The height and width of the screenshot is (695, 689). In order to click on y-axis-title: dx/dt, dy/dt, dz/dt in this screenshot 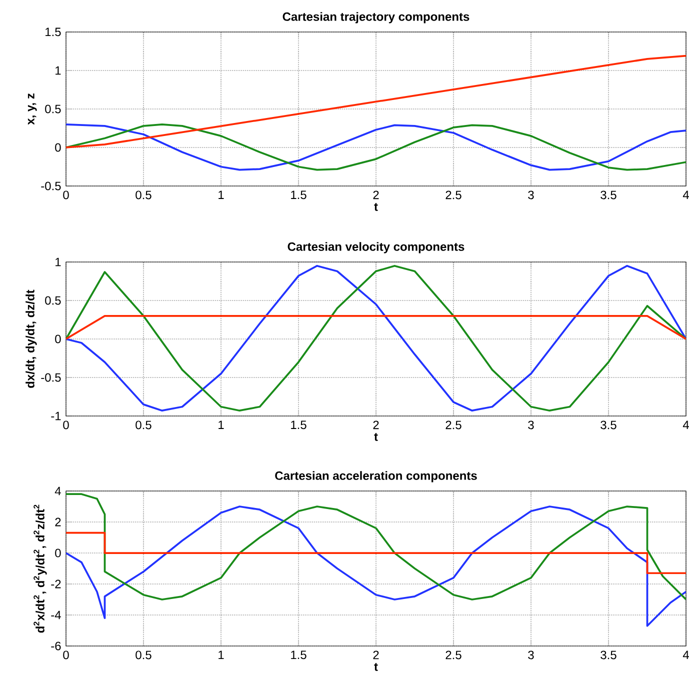, I will do `click(31, 339)`.